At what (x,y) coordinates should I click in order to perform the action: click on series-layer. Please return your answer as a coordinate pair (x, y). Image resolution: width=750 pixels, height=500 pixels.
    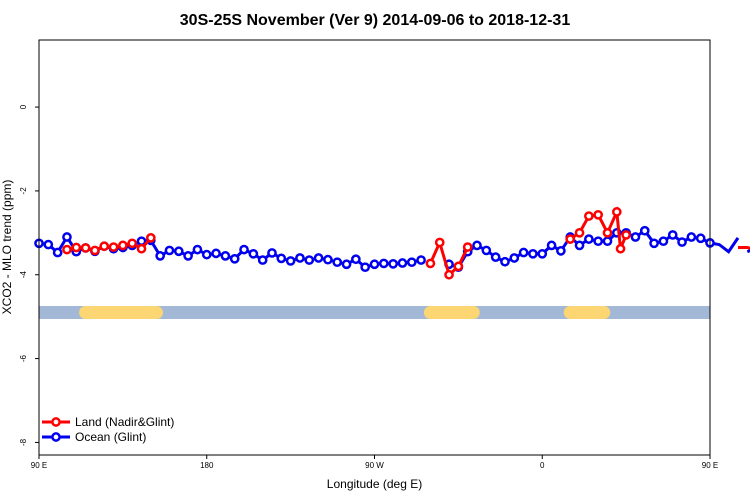
    Looking at the image, I should click on (392, 243).